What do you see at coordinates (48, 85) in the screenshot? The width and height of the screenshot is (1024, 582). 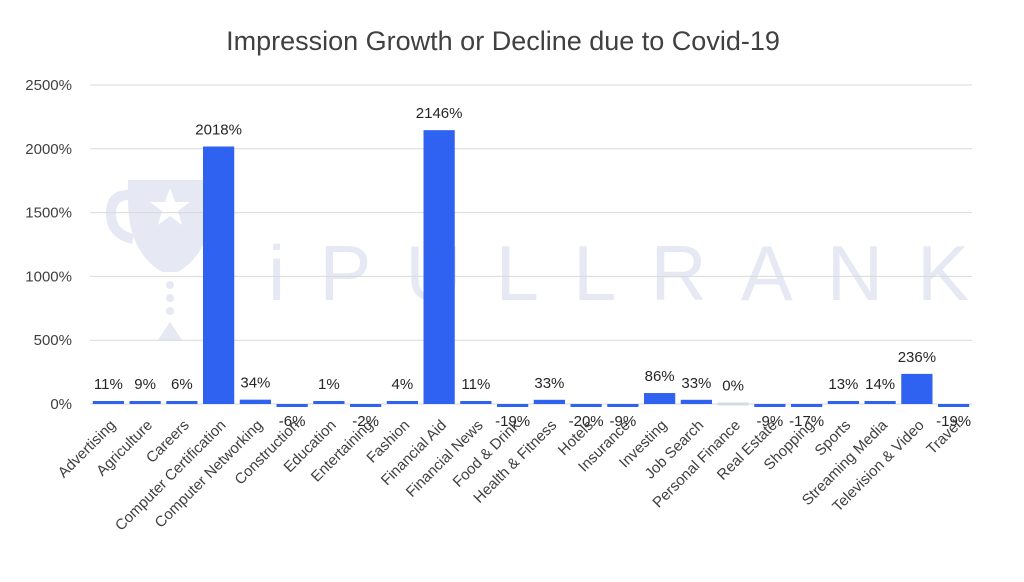 I see `y-tick-label: 2500%` at bounding box center [48, 85].